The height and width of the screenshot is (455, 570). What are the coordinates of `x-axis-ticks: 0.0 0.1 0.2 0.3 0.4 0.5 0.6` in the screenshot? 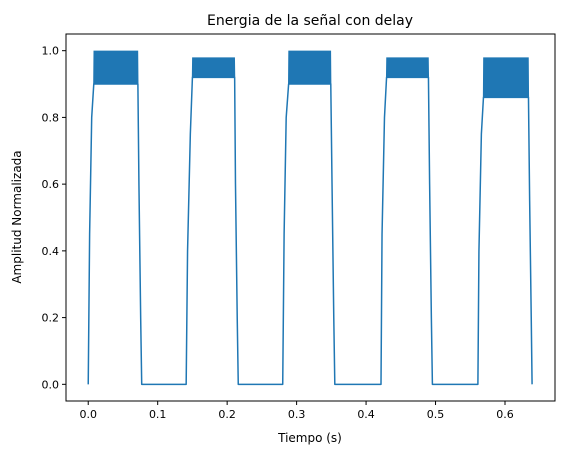 It's located at (296, 411).